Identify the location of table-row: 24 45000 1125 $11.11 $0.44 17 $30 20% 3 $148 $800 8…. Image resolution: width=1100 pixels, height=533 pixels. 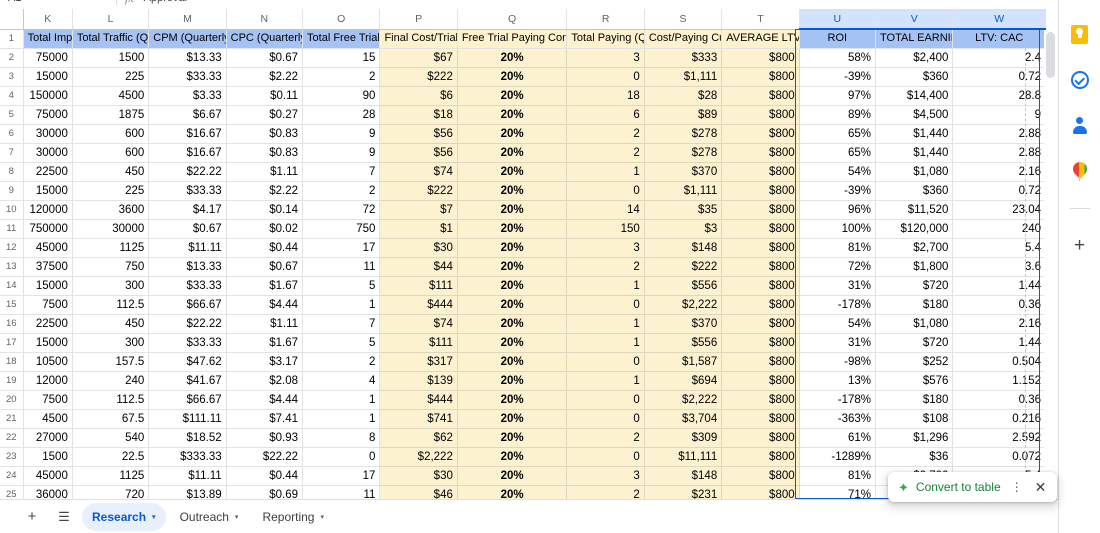
(523, 476).